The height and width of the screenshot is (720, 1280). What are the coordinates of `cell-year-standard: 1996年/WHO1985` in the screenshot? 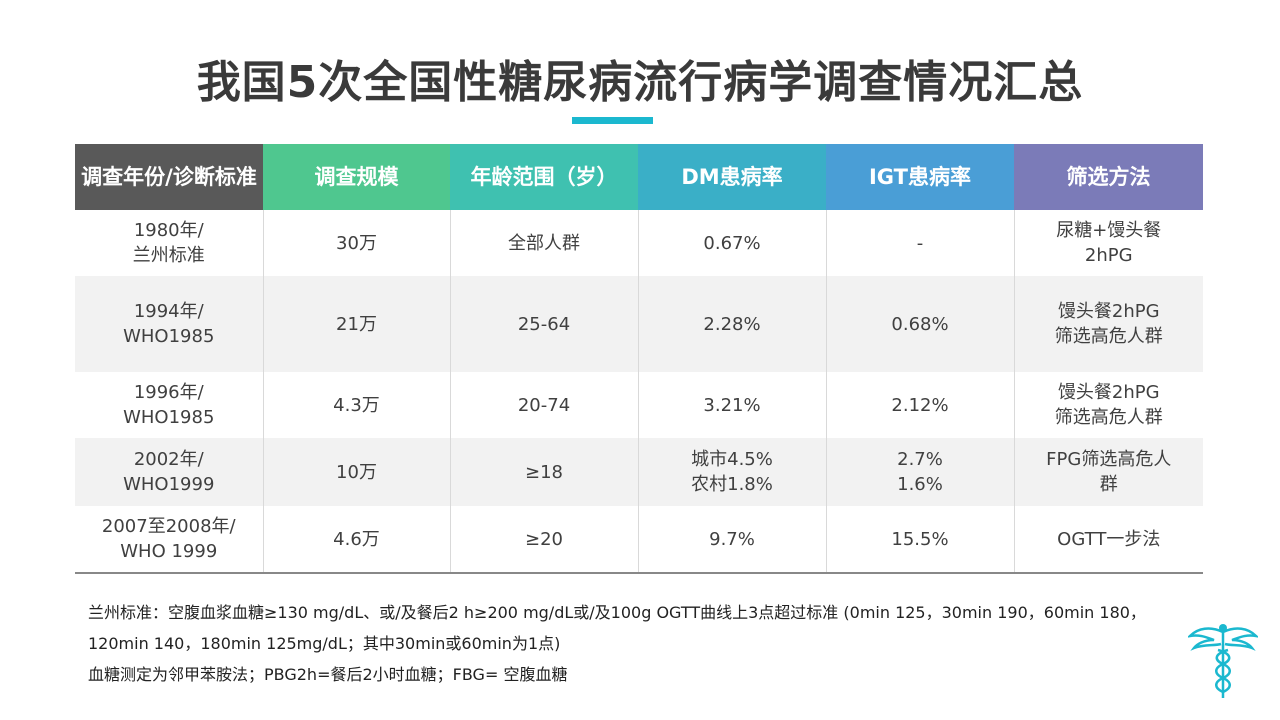 It's located at (169, 405).